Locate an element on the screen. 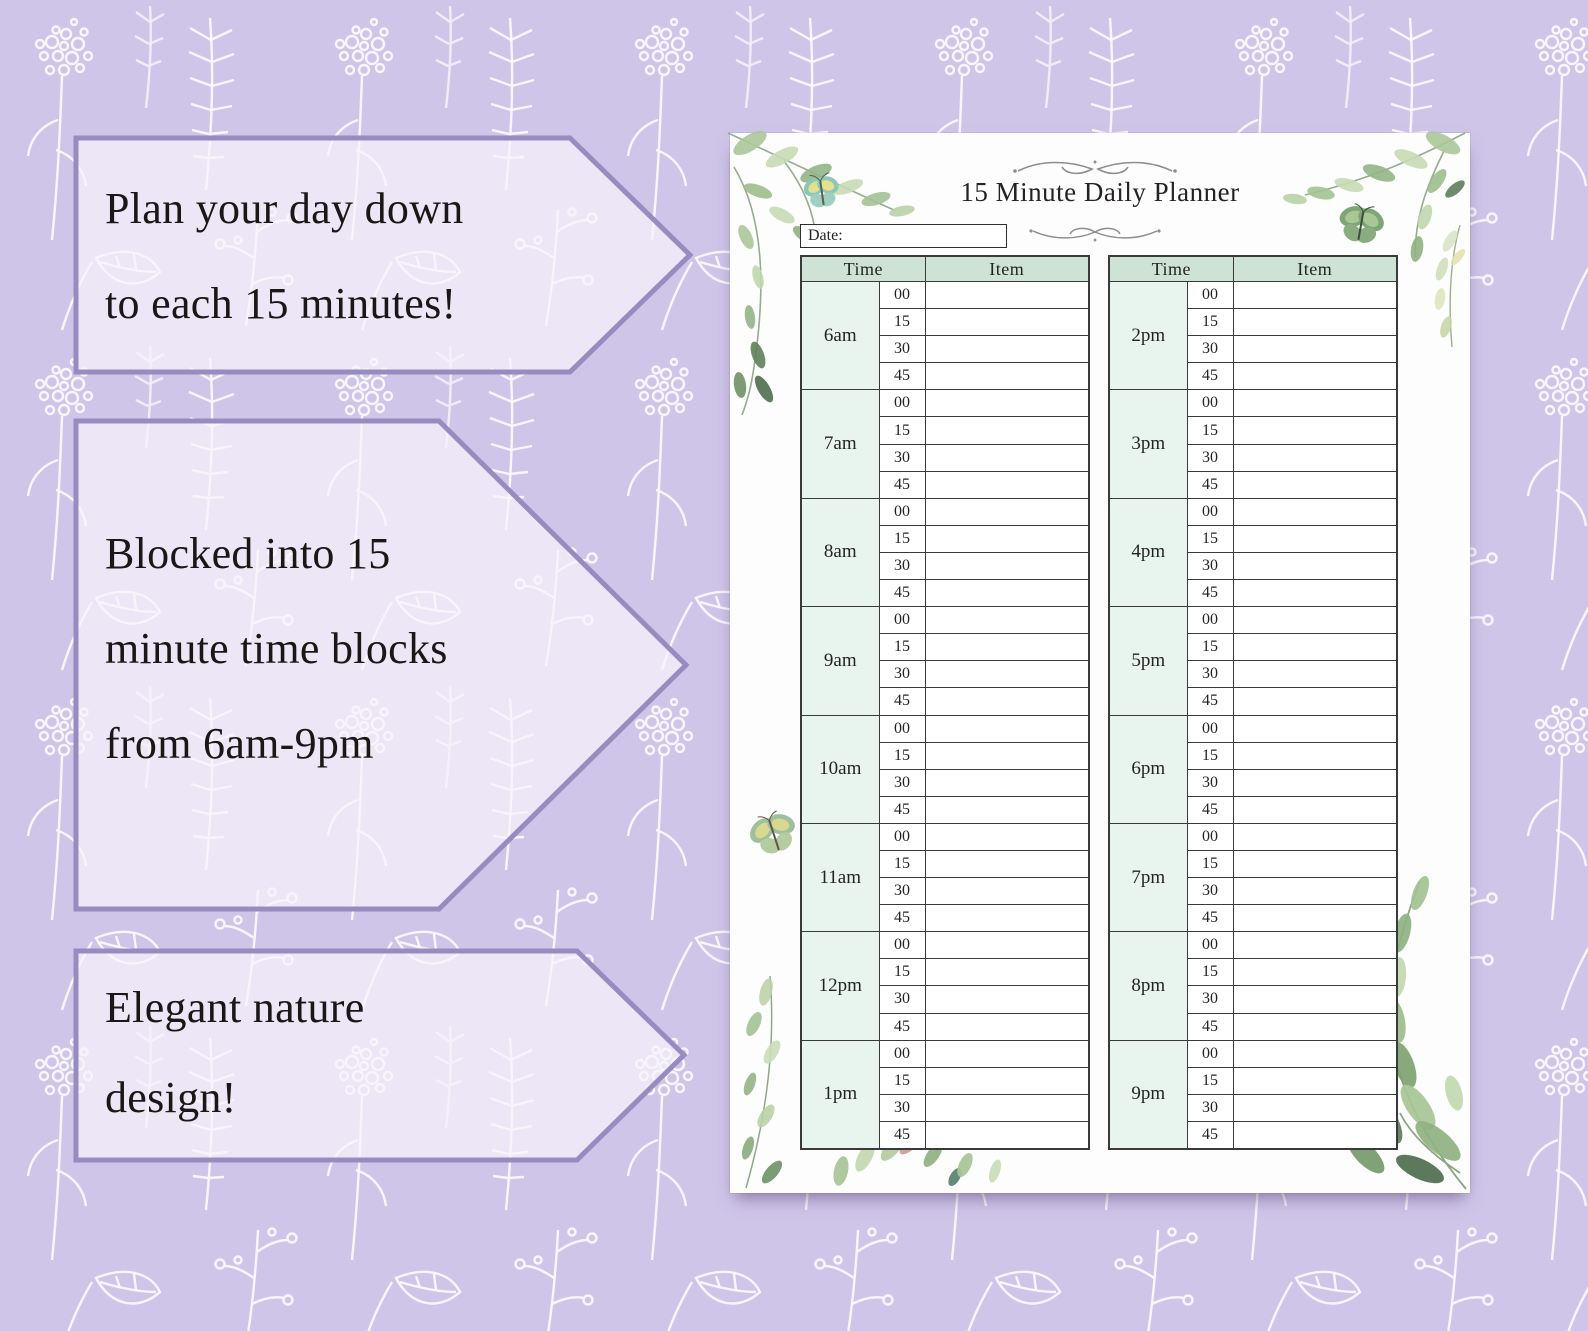 This screenshot has width=1588, height=1331. page-title: 15 Minute Daily Planner is located at coordinates (1100, 192).